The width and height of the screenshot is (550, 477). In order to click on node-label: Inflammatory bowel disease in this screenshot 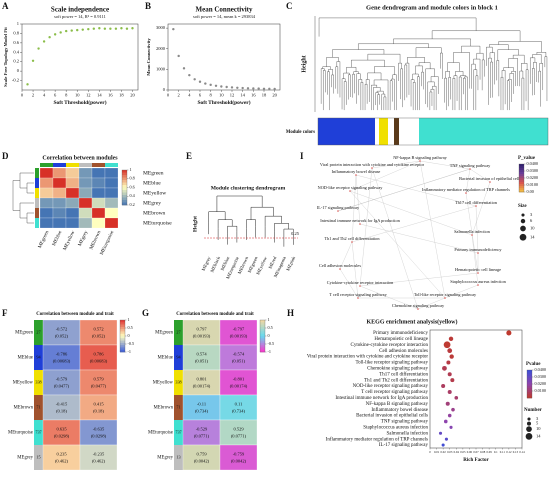, I will do `click(356, 171)`.